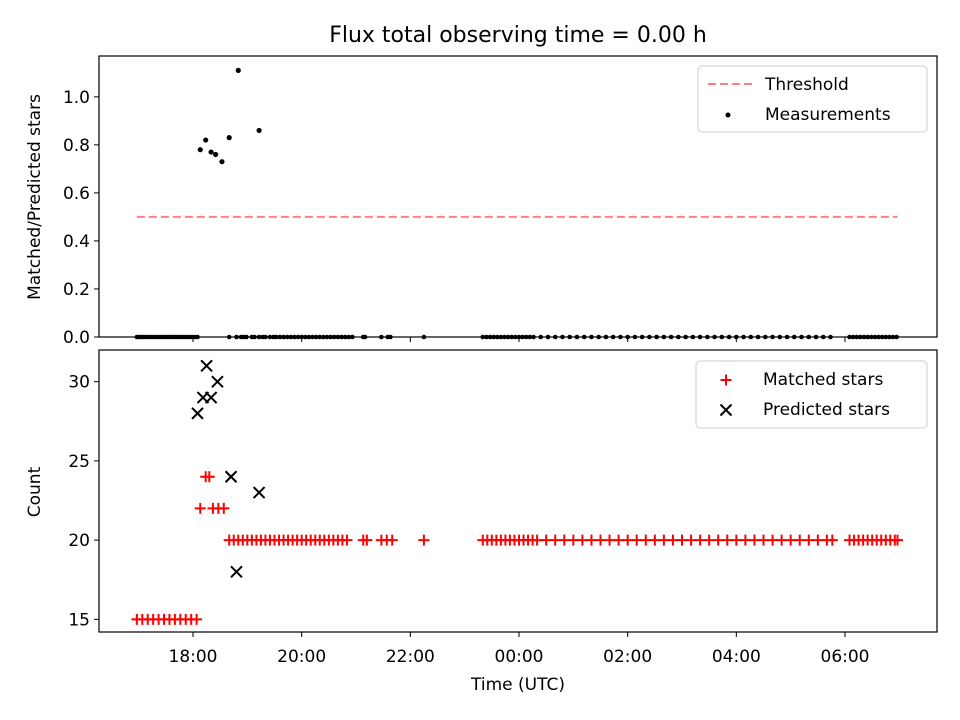 This screenshot has width=960, height=720. I want to click on bottom-y-axis-label: Count, so click(35, 491).